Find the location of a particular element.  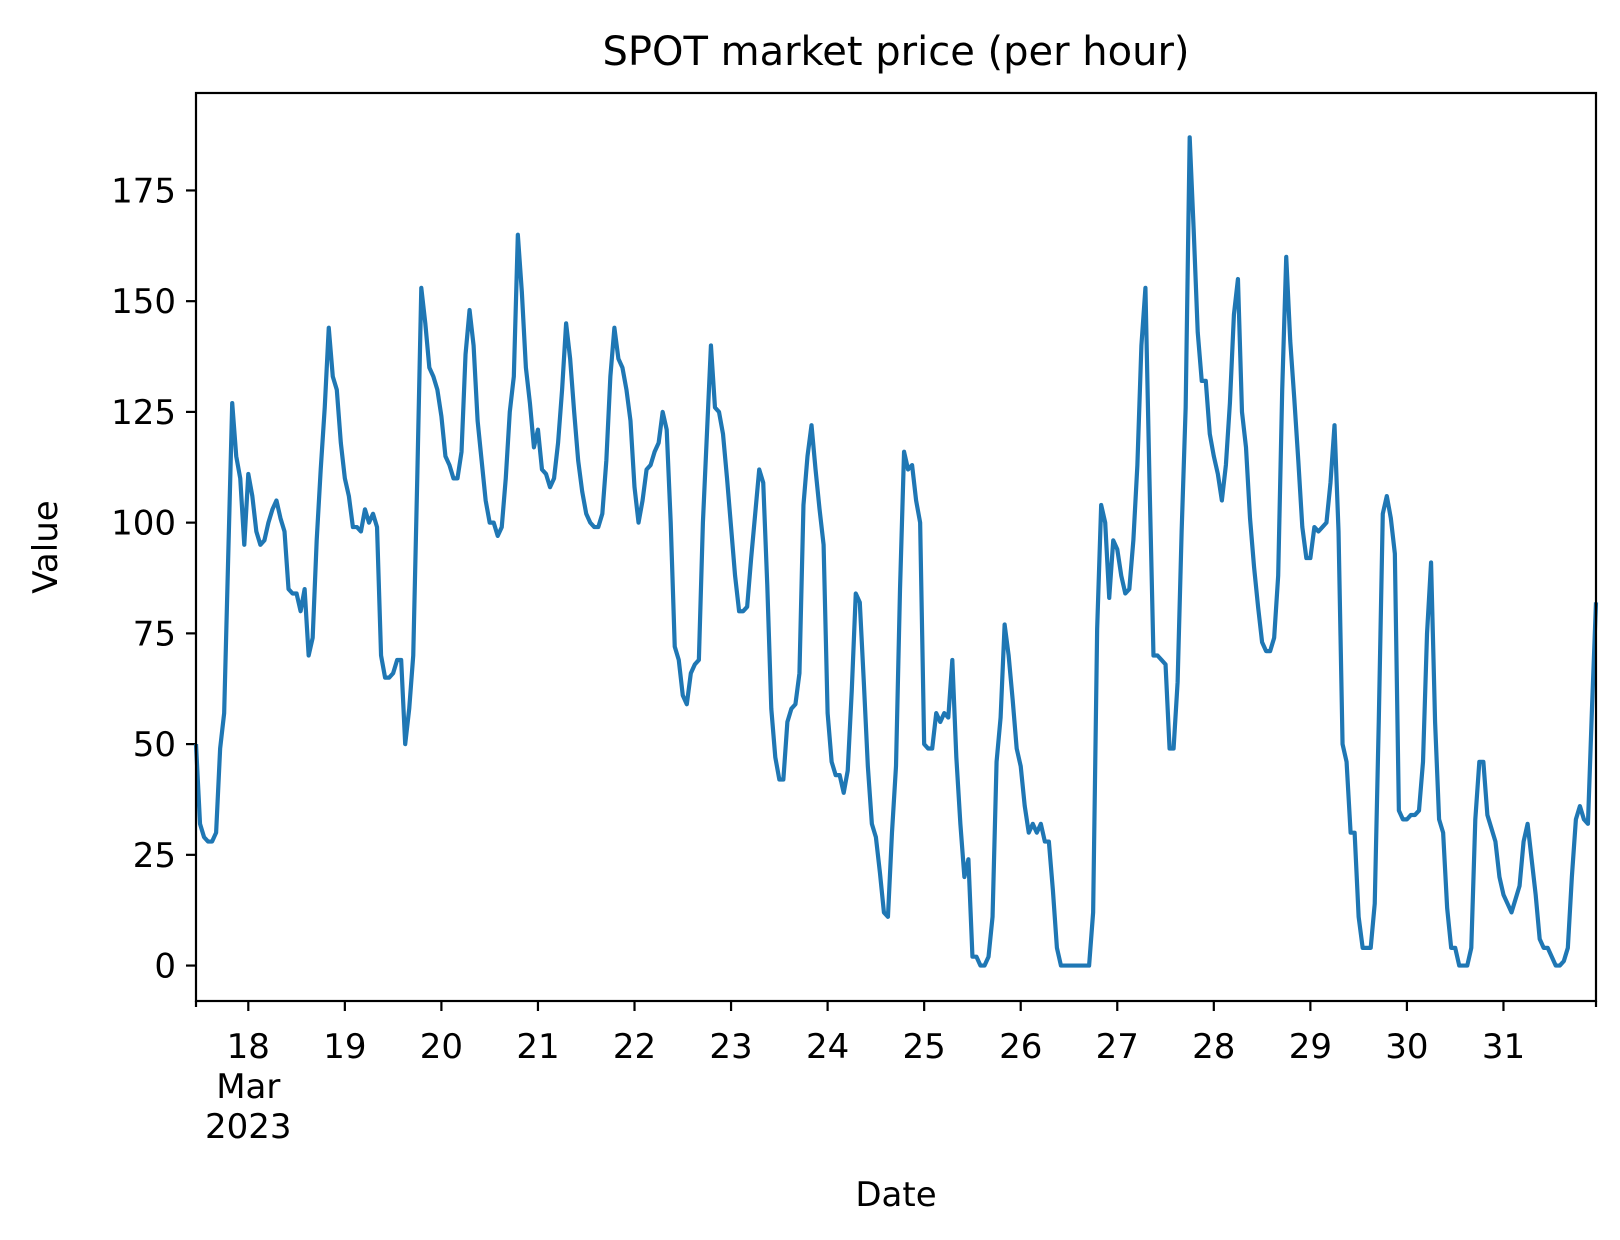

y-tick-label: 125 is located at coordinates (143, 413).